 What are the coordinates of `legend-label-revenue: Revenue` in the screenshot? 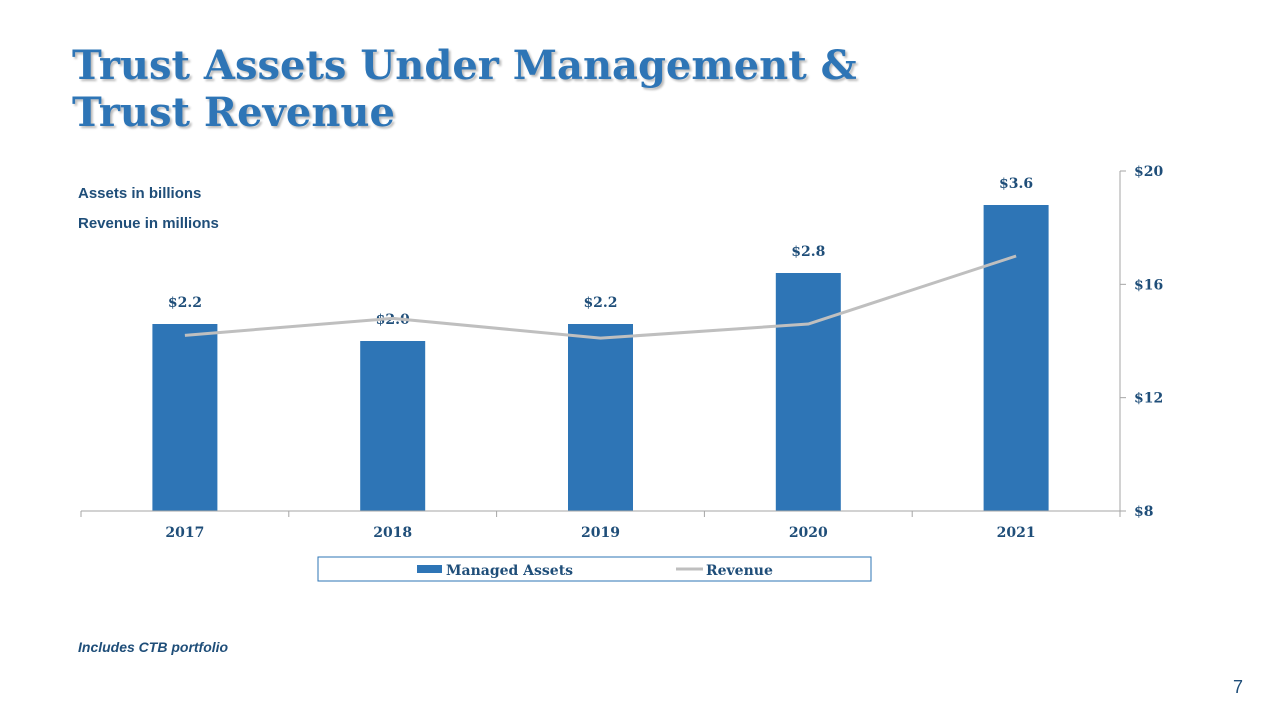 It's located at (739, 571).